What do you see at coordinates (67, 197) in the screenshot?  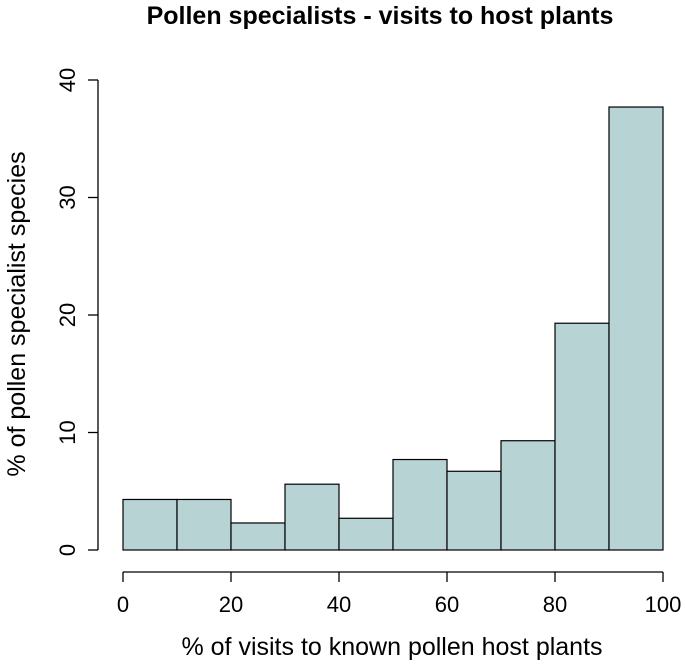 I see `y-tick-label: 30` at bounding box center [67, 197].